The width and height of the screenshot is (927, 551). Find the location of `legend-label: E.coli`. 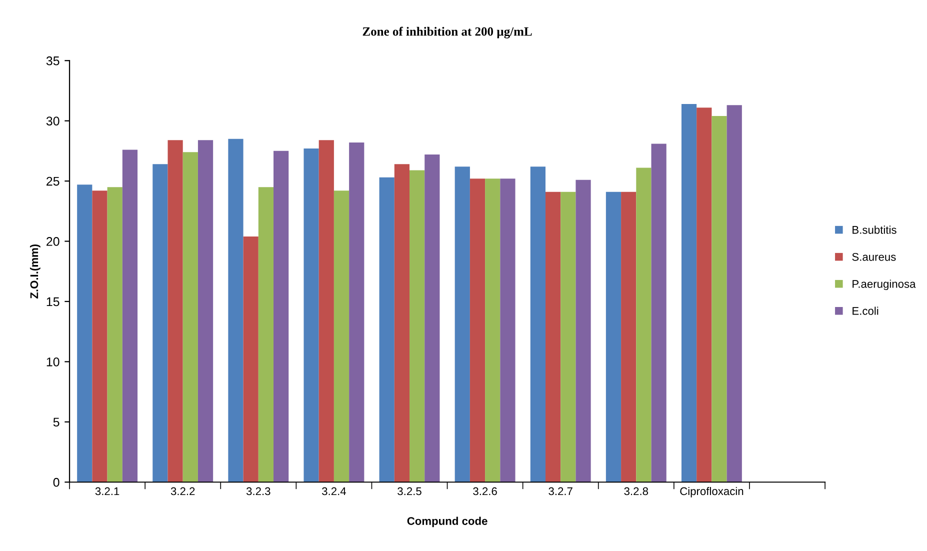

legend-label: E.coli is located at coordinates (865, 310).